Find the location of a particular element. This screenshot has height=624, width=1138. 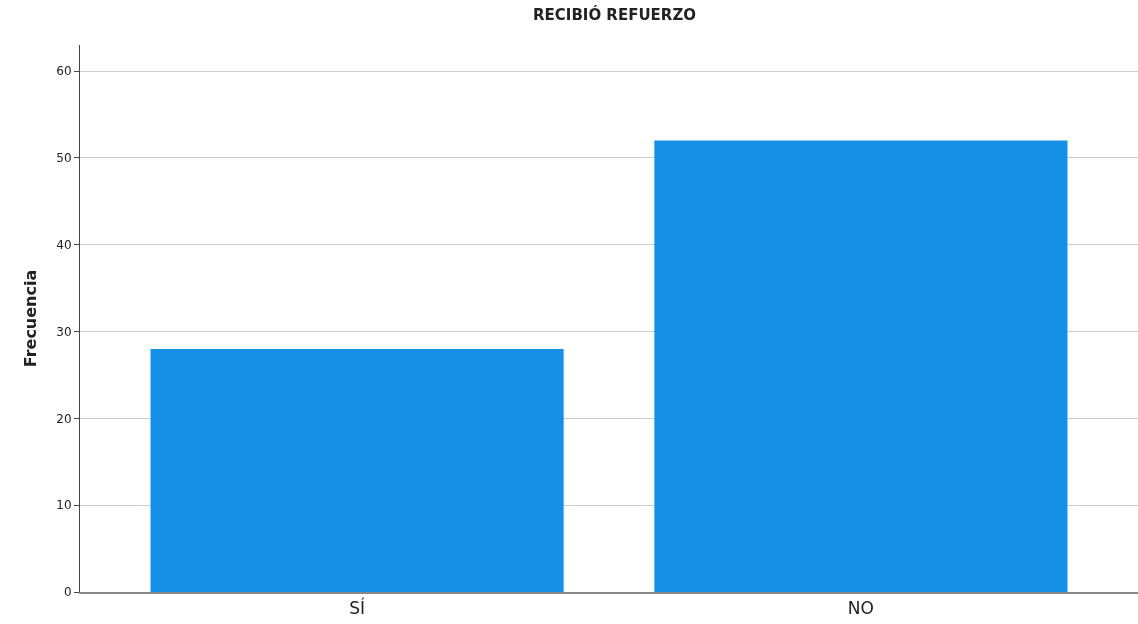

y-tick-label: 10 is located at coordinates (64, 505).